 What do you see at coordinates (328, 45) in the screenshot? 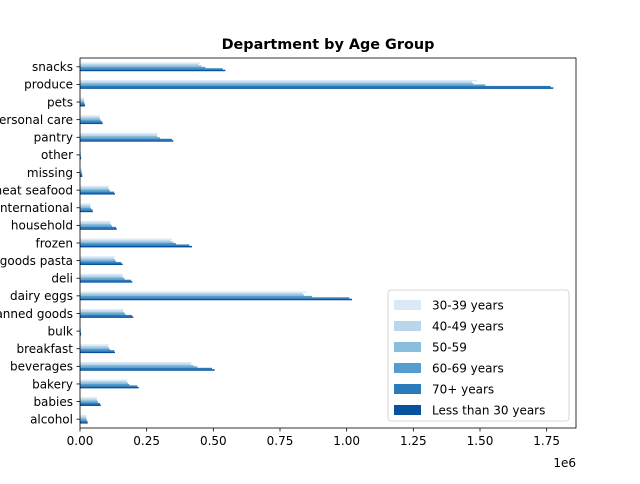
I see `chart-title: Department by Age Group` at bounding box center [328, 45].